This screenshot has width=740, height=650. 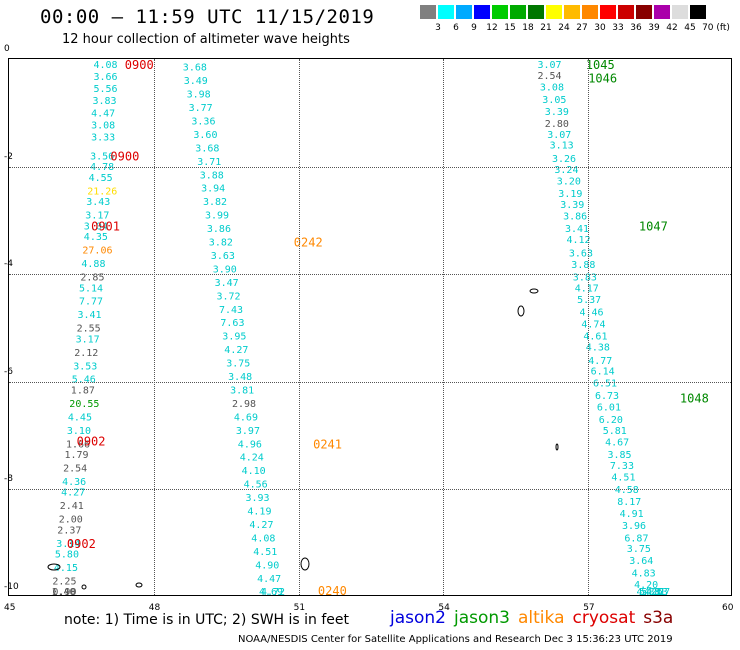 I want to click on wave-height-value: 2.00, so click(x=71, y=520).